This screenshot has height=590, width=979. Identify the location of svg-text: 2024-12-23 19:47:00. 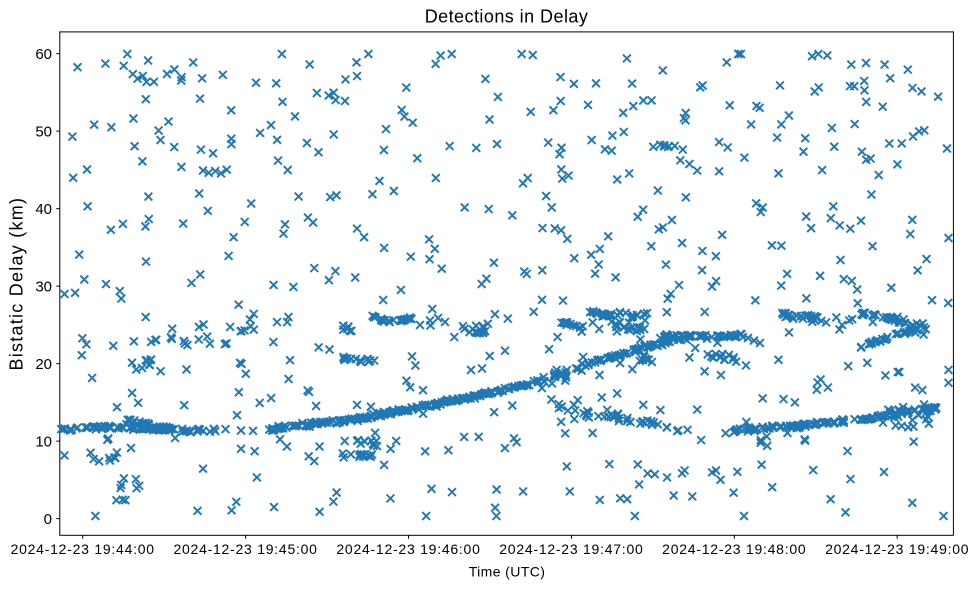
(571, 549).